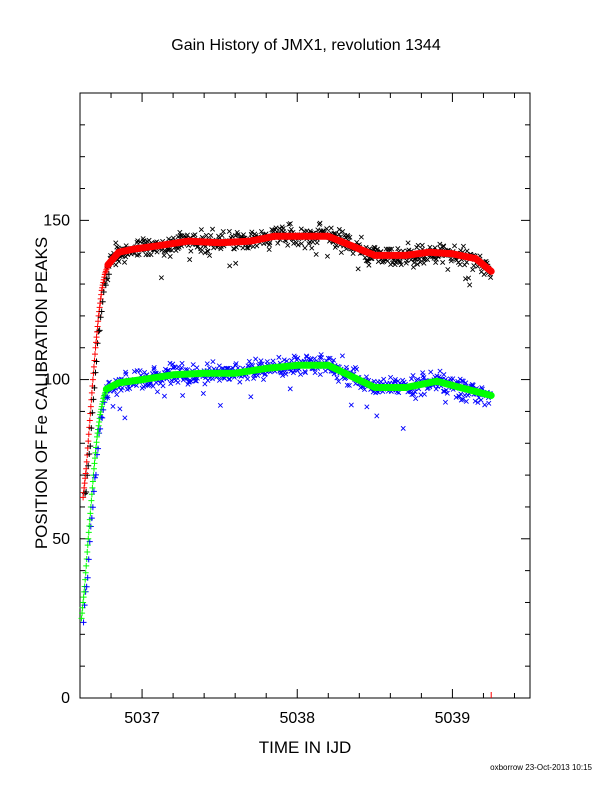 Image resolution: width=612 pixels, height=792 pixels. I want to click on x-axis-label: TIME IN IJD, so click(305, 747).